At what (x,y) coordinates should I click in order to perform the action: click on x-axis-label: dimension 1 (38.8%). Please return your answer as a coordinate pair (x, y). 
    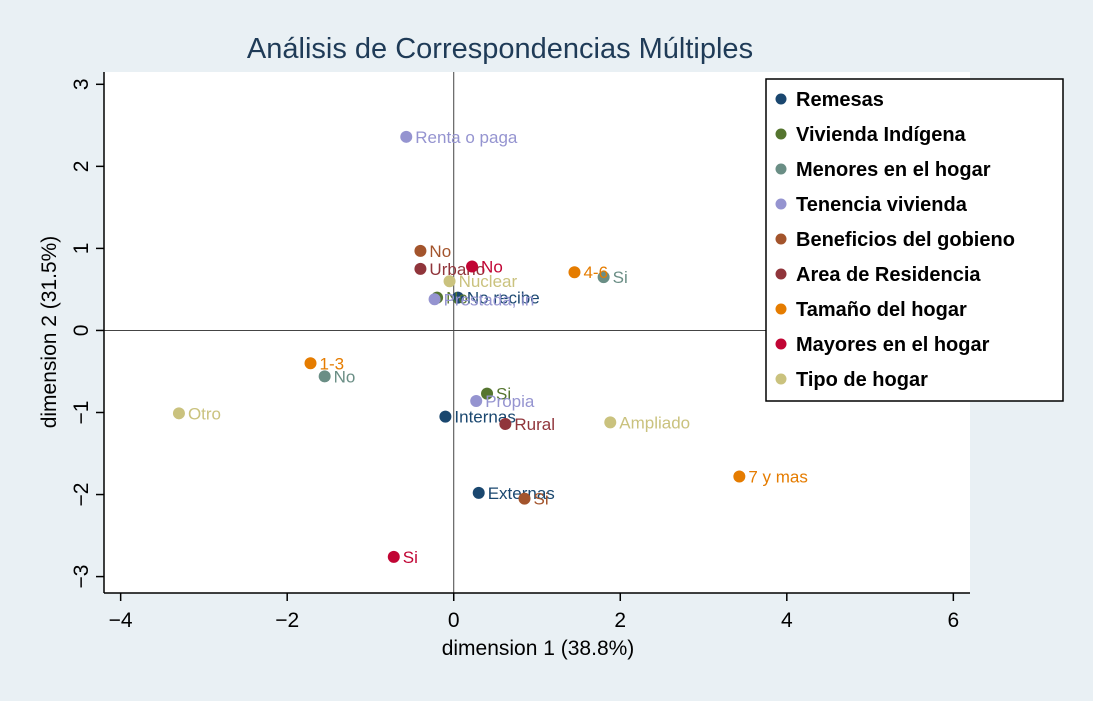
    Looking at the image, I should click on (538, 648).